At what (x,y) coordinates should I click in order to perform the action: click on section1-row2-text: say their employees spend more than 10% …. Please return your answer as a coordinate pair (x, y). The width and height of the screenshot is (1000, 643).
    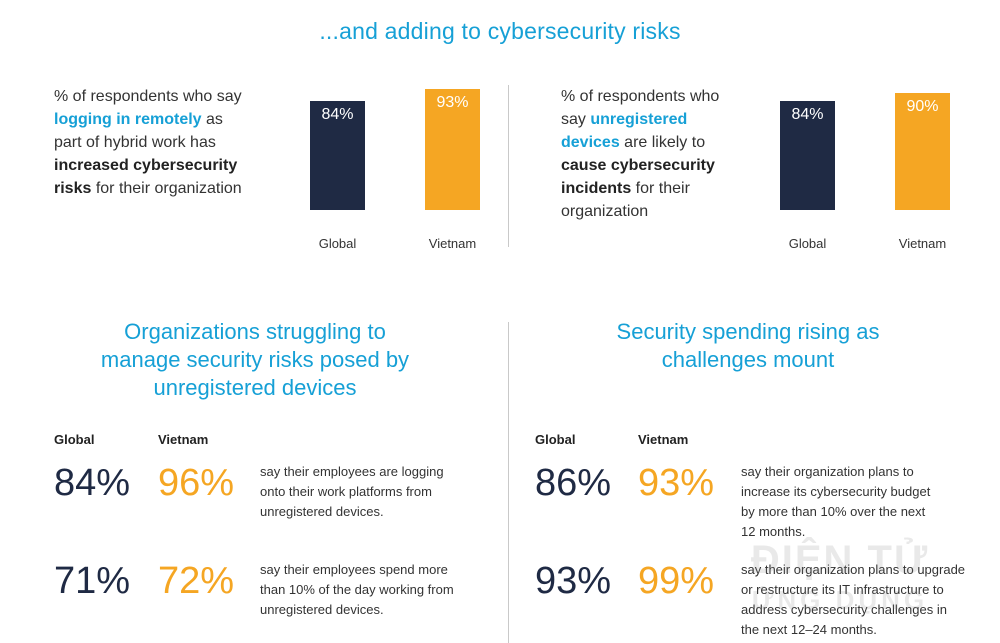
    Looking at the image, I should click on (380, 590).